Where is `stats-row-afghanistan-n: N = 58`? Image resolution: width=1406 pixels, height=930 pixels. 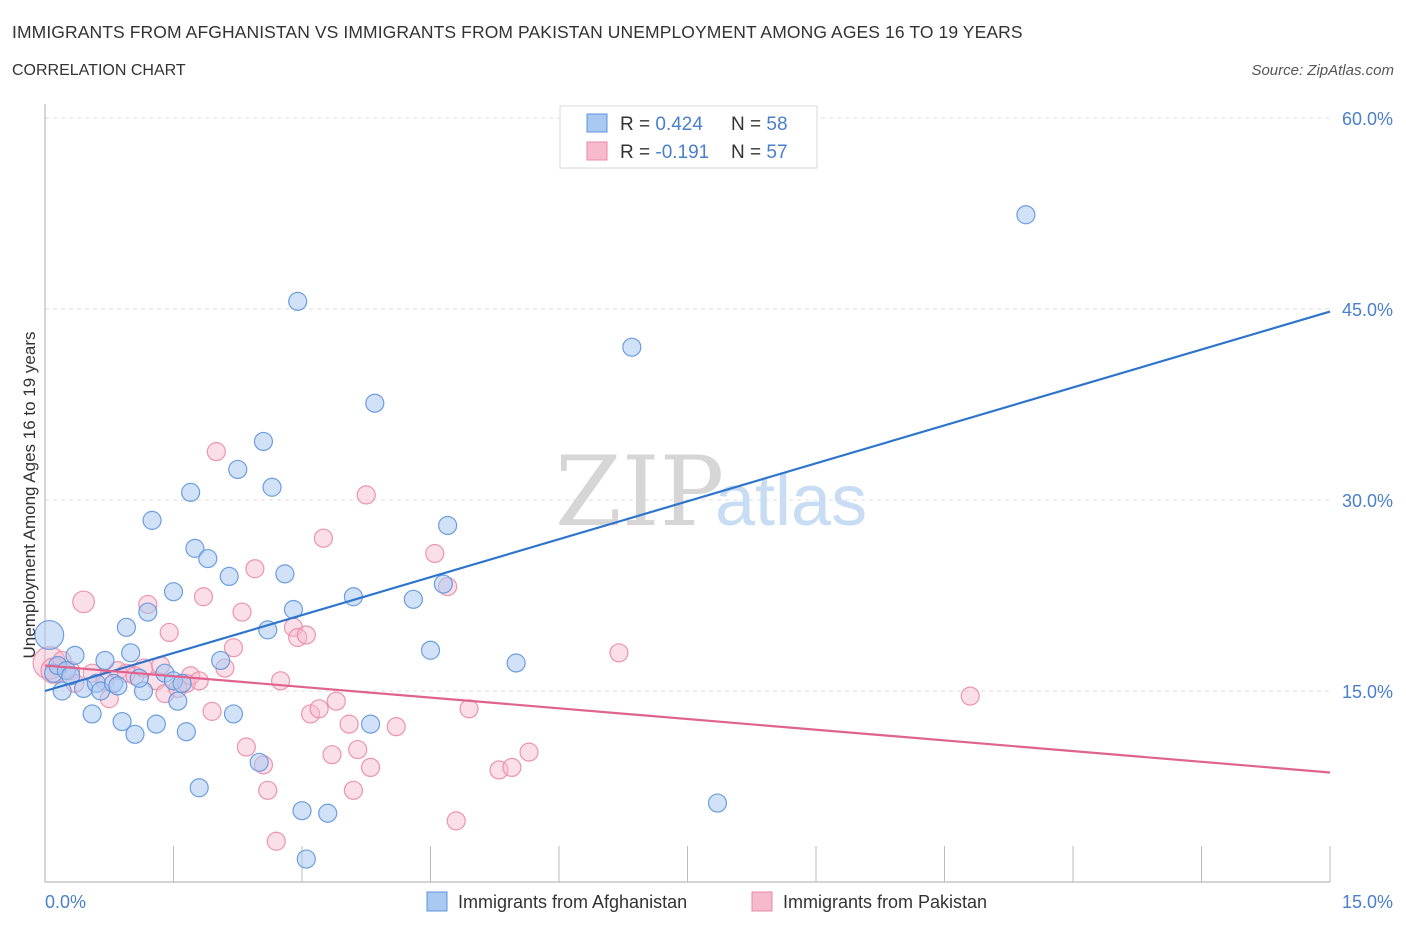
stats-row-afghanistan-n: N = 58 is located at coordinates (759, 124).